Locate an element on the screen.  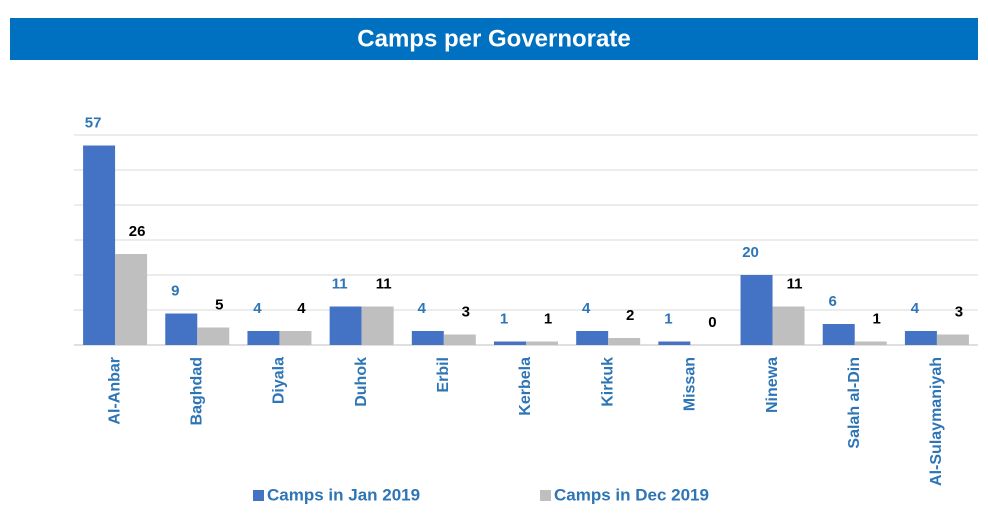
title-banner is located at coordinates (494, 39).